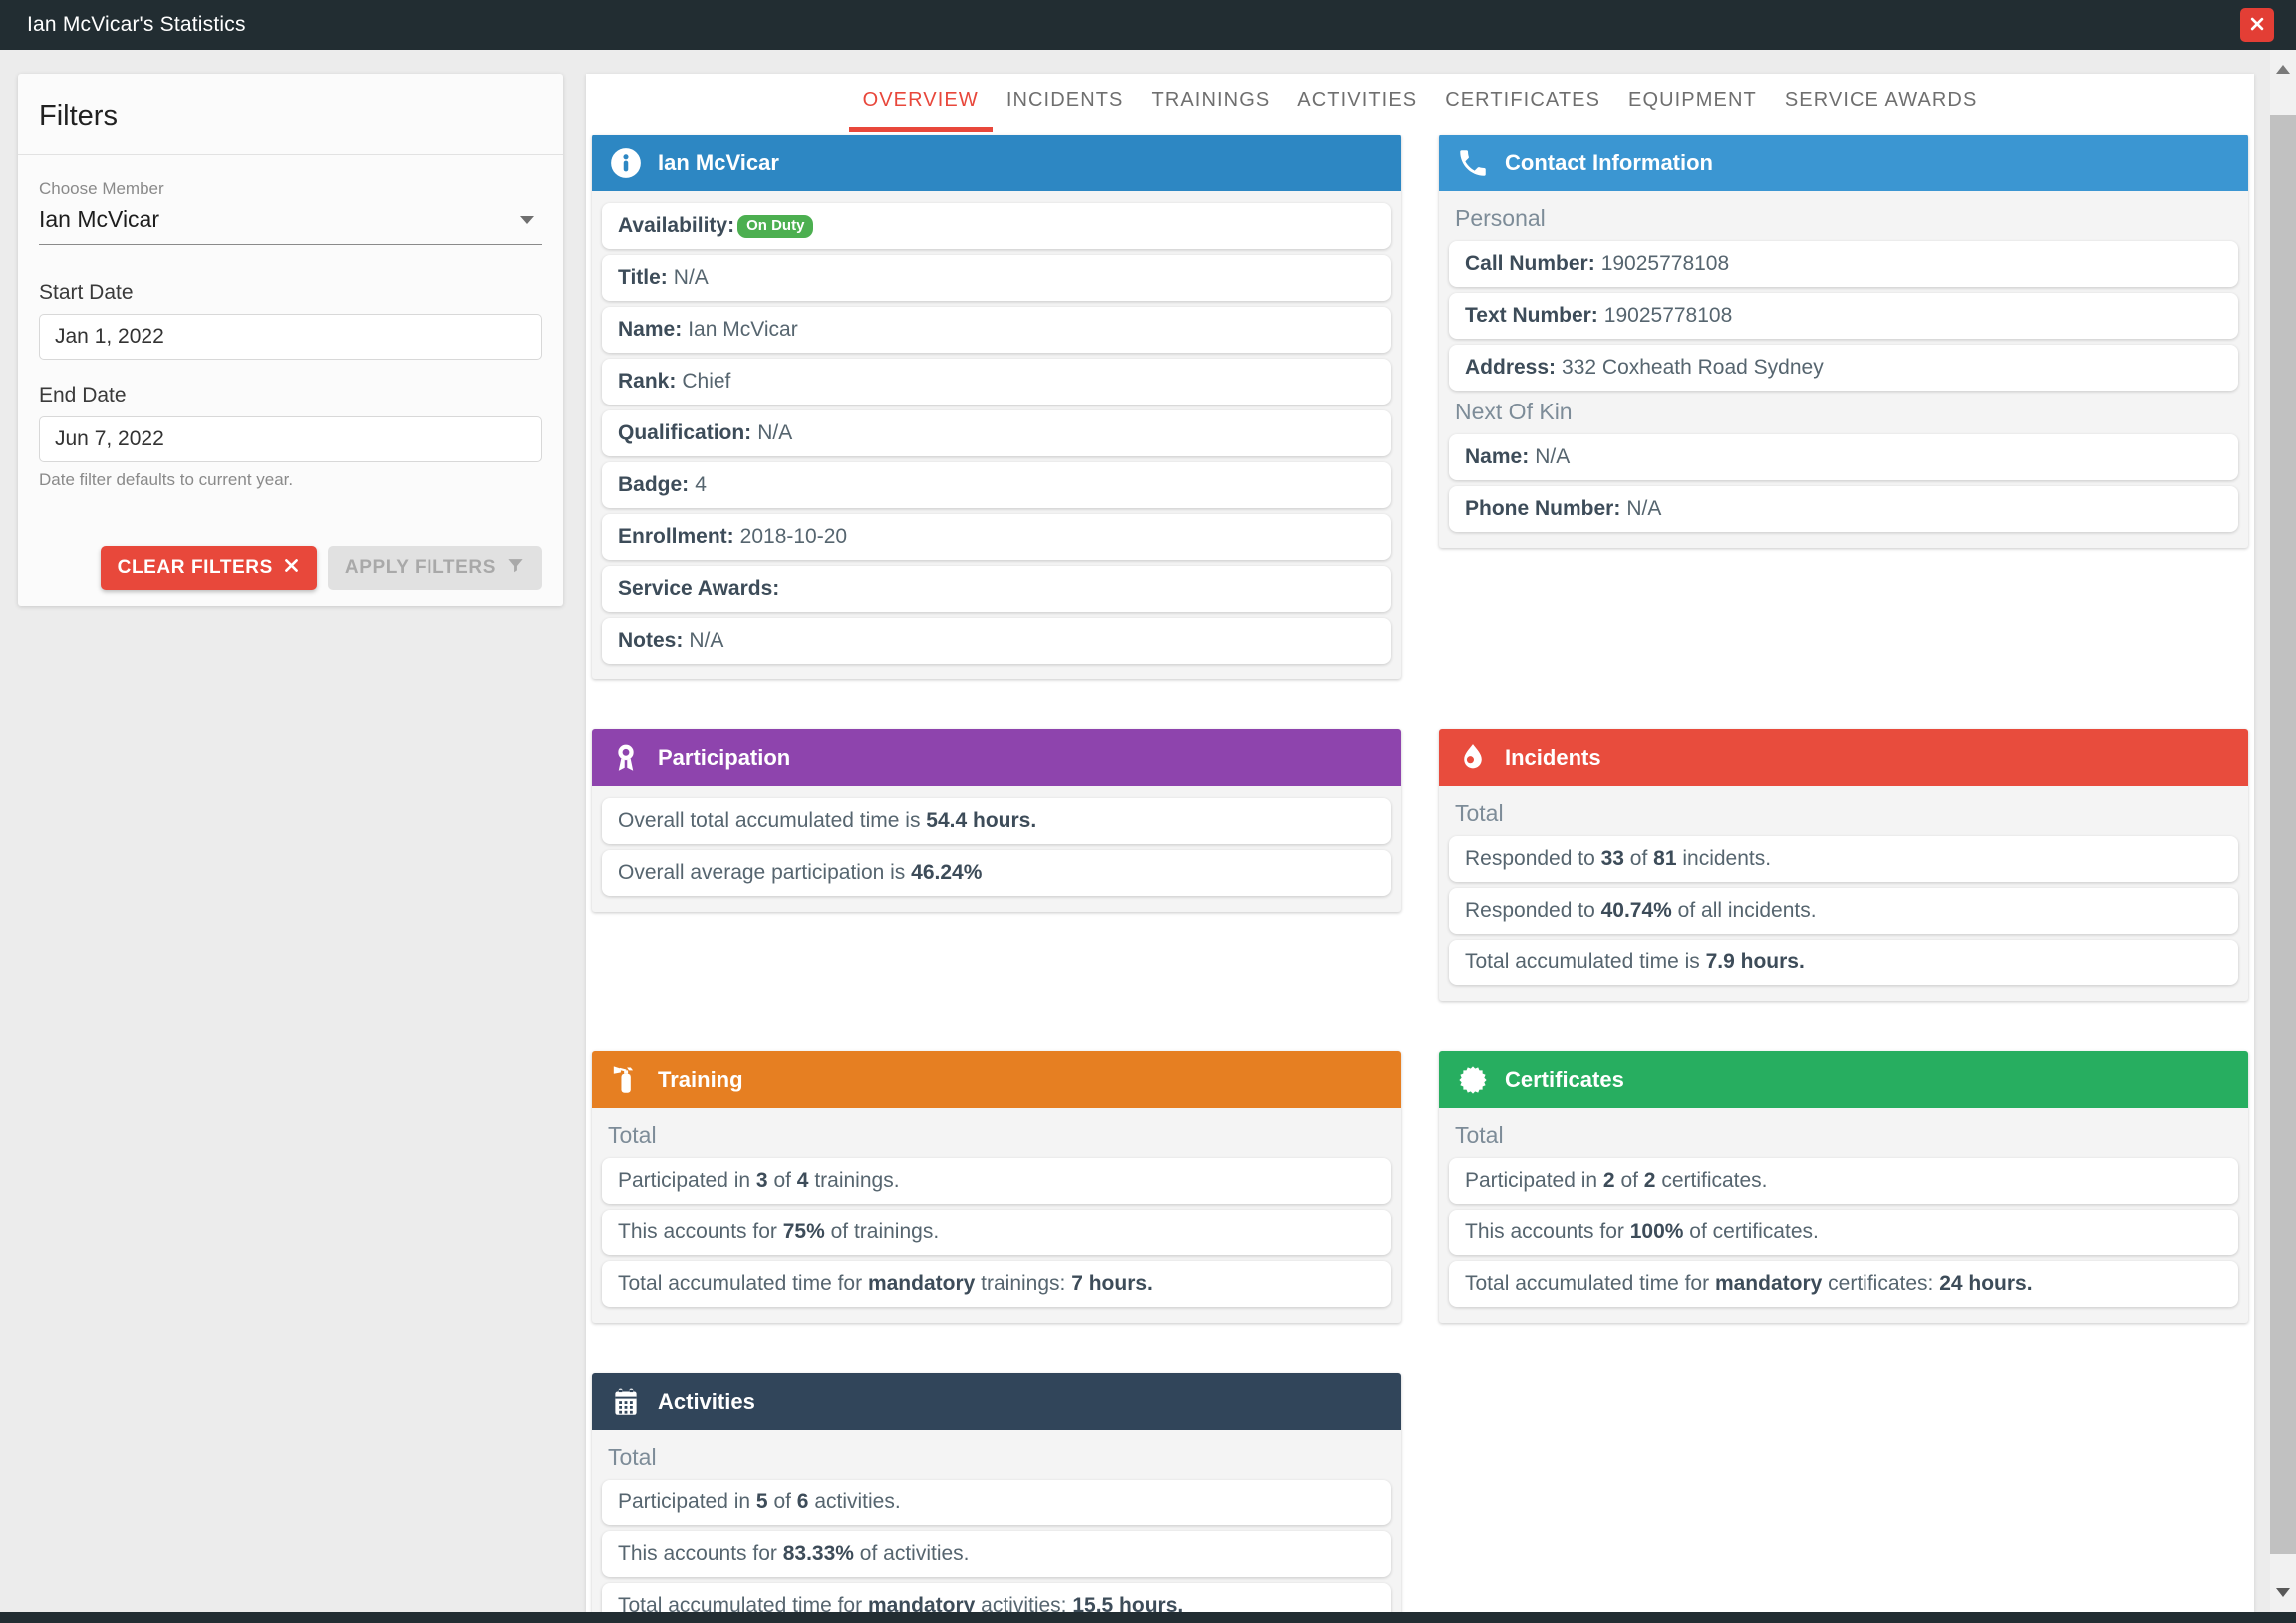  I want to click on stat-value: 15.5 hours., so click(1128, 1603).